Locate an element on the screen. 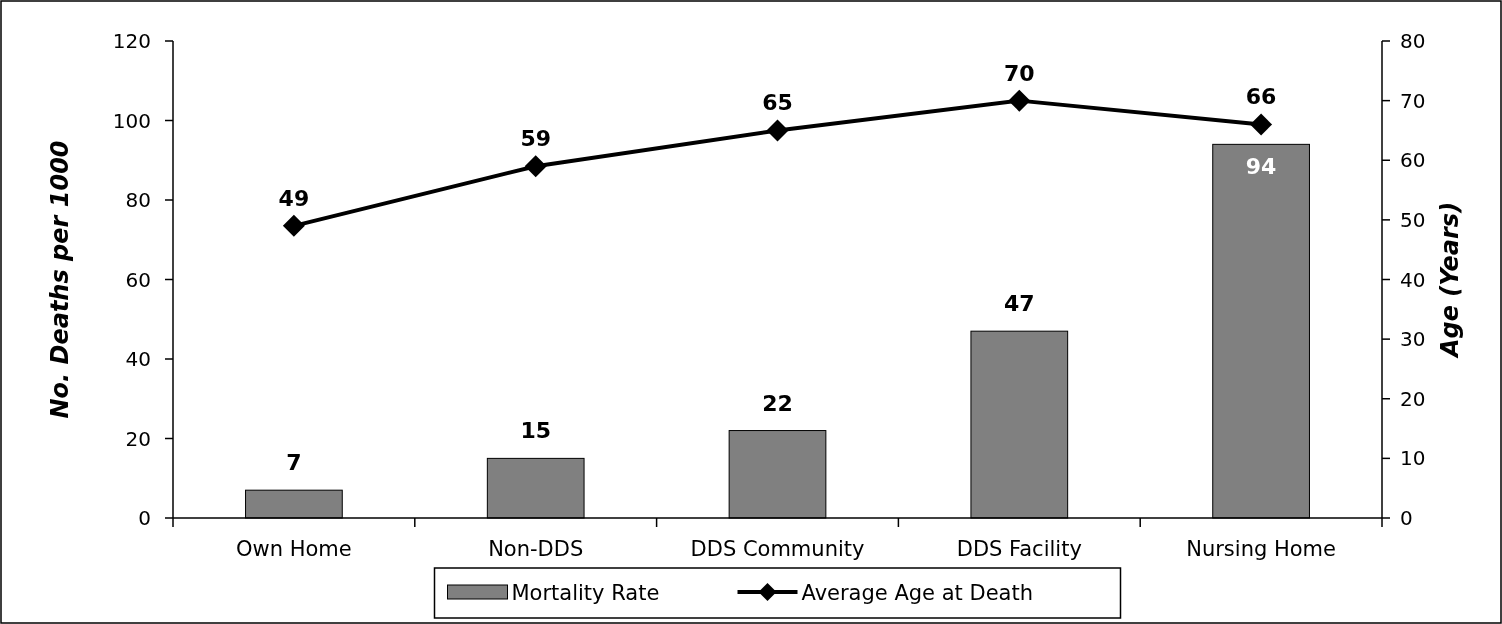  x-tick-label: Non-DDS is located at coordinates (536, 549).